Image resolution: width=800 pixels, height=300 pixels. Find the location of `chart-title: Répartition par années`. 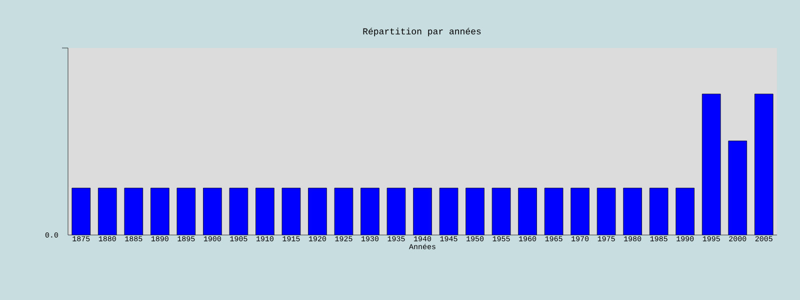

chart-title: Répartition par années is located at coordinates (422, 32).